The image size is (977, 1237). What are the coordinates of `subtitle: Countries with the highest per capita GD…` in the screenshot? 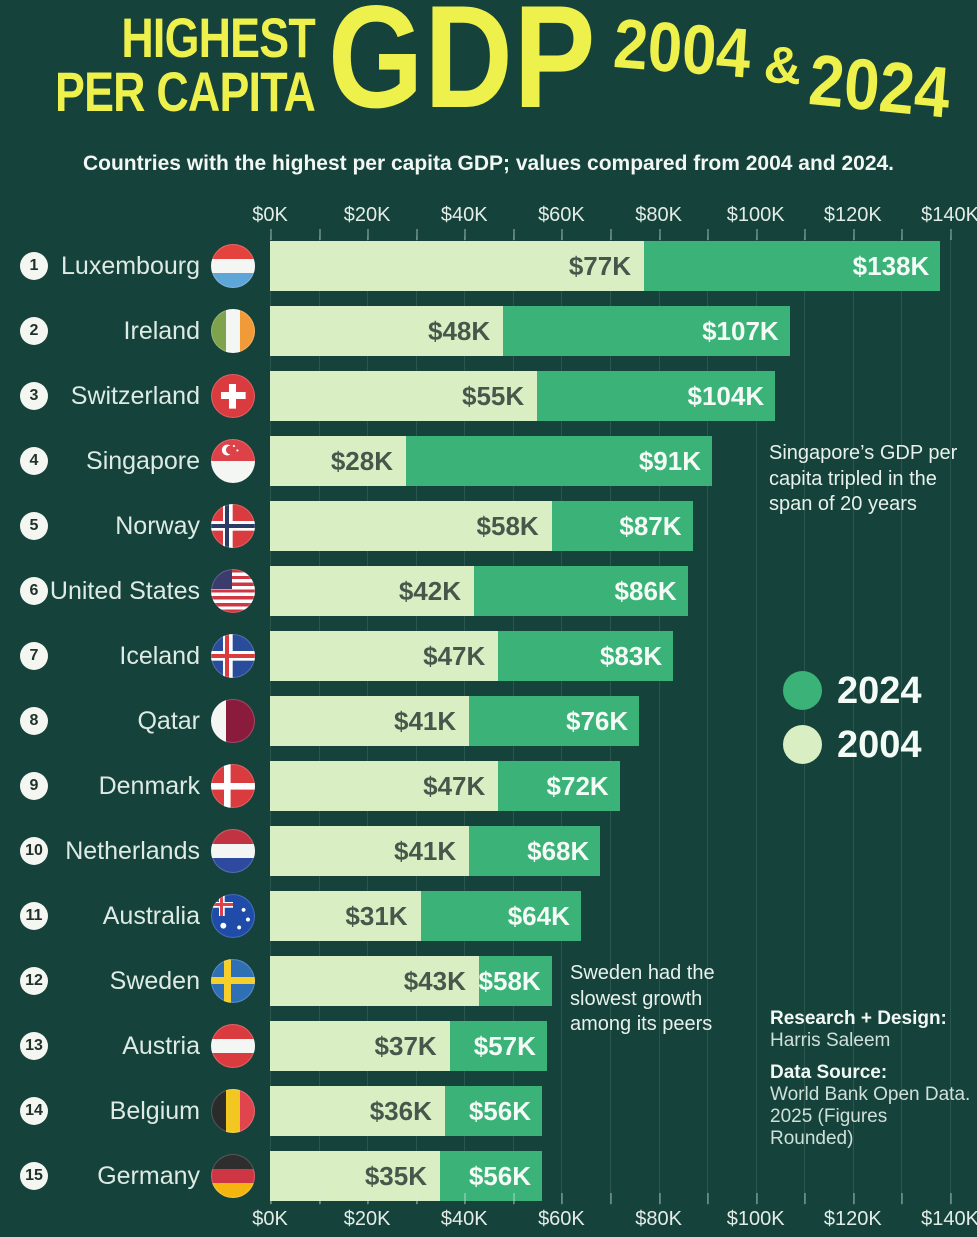 It's located at (488, 163).